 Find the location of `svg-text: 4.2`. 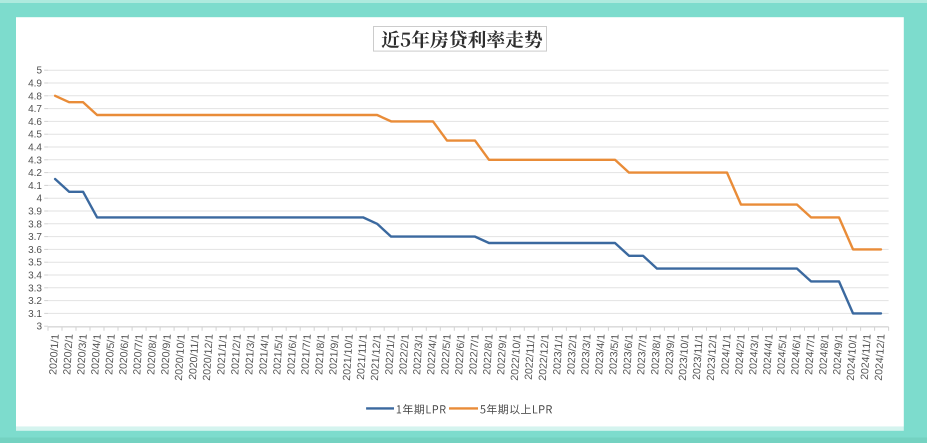

svg-text: 4.2 is located at coordinates (35, 173).